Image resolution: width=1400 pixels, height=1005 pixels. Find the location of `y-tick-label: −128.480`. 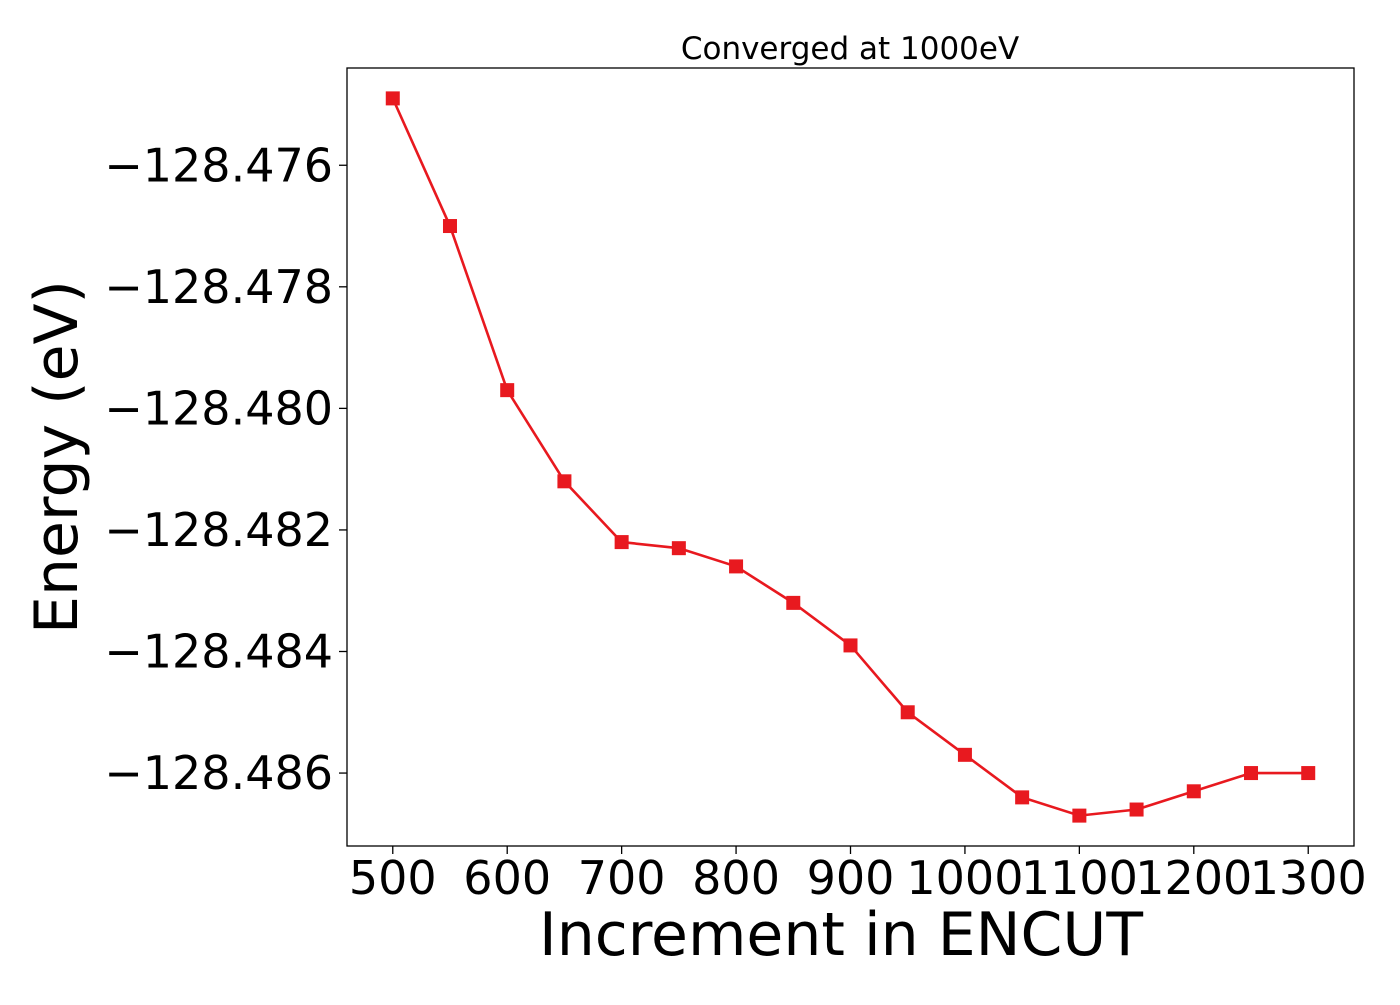

y-tick-label: −128.480 is located at coordinates (218, 408).